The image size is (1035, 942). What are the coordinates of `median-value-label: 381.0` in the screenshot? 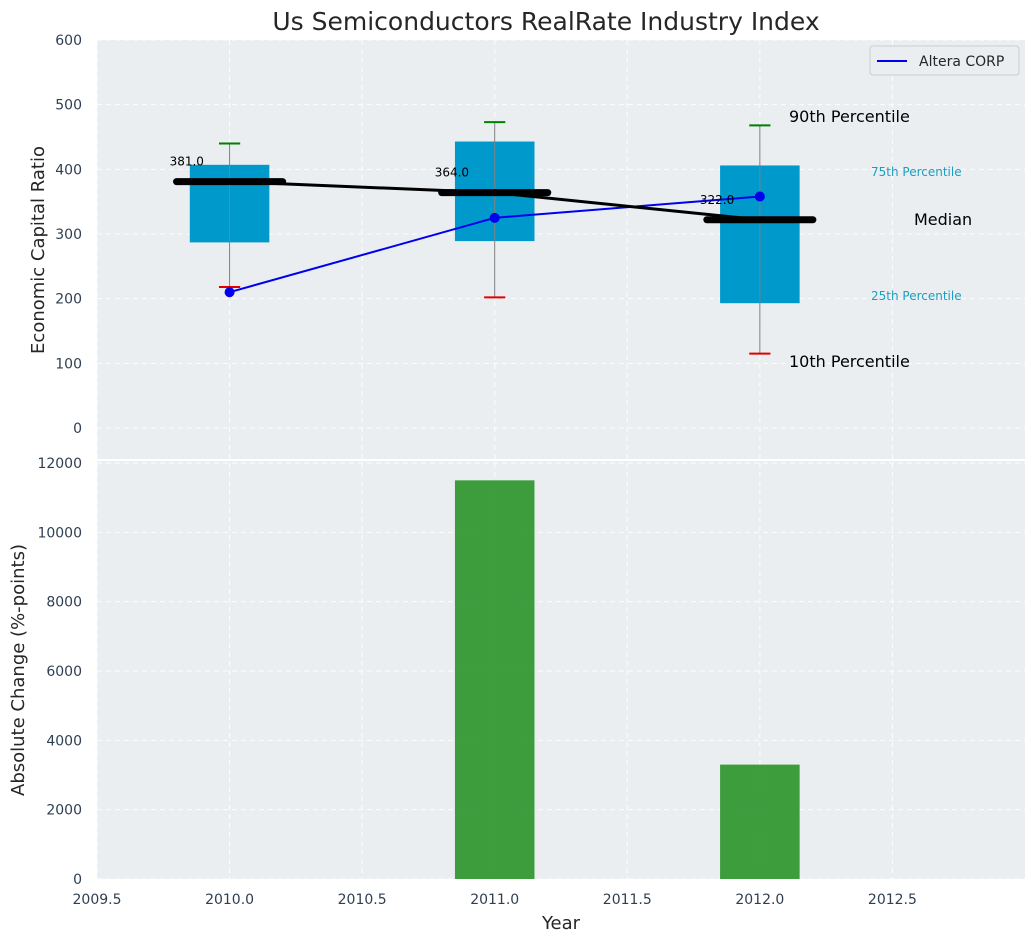 It's located at (187, 162).